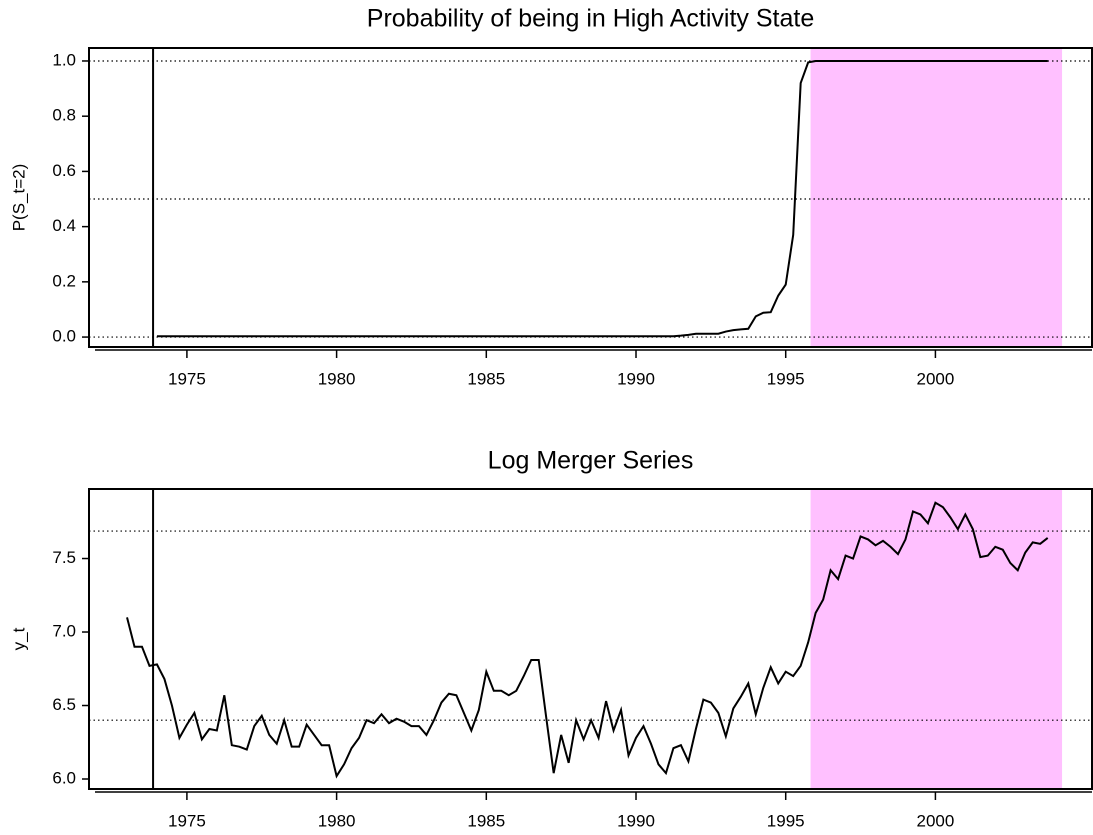 The image size is (1093, 835). I want to click on y-tick-label: 0.6, so click(64, 170).